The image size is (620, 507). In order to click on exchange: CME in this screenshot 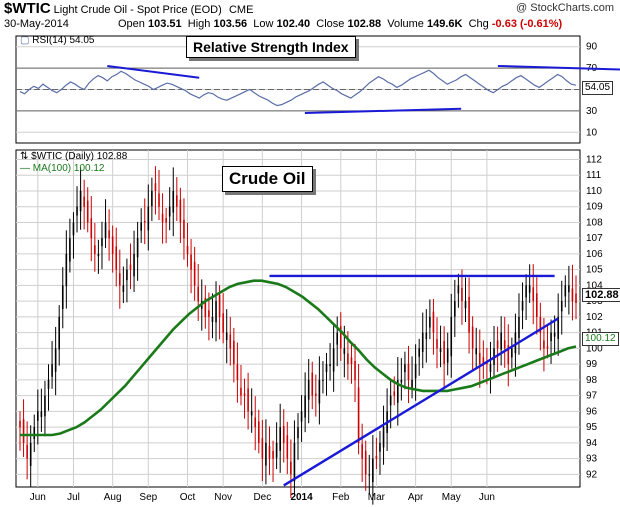, I will do `click(241, 10)`.